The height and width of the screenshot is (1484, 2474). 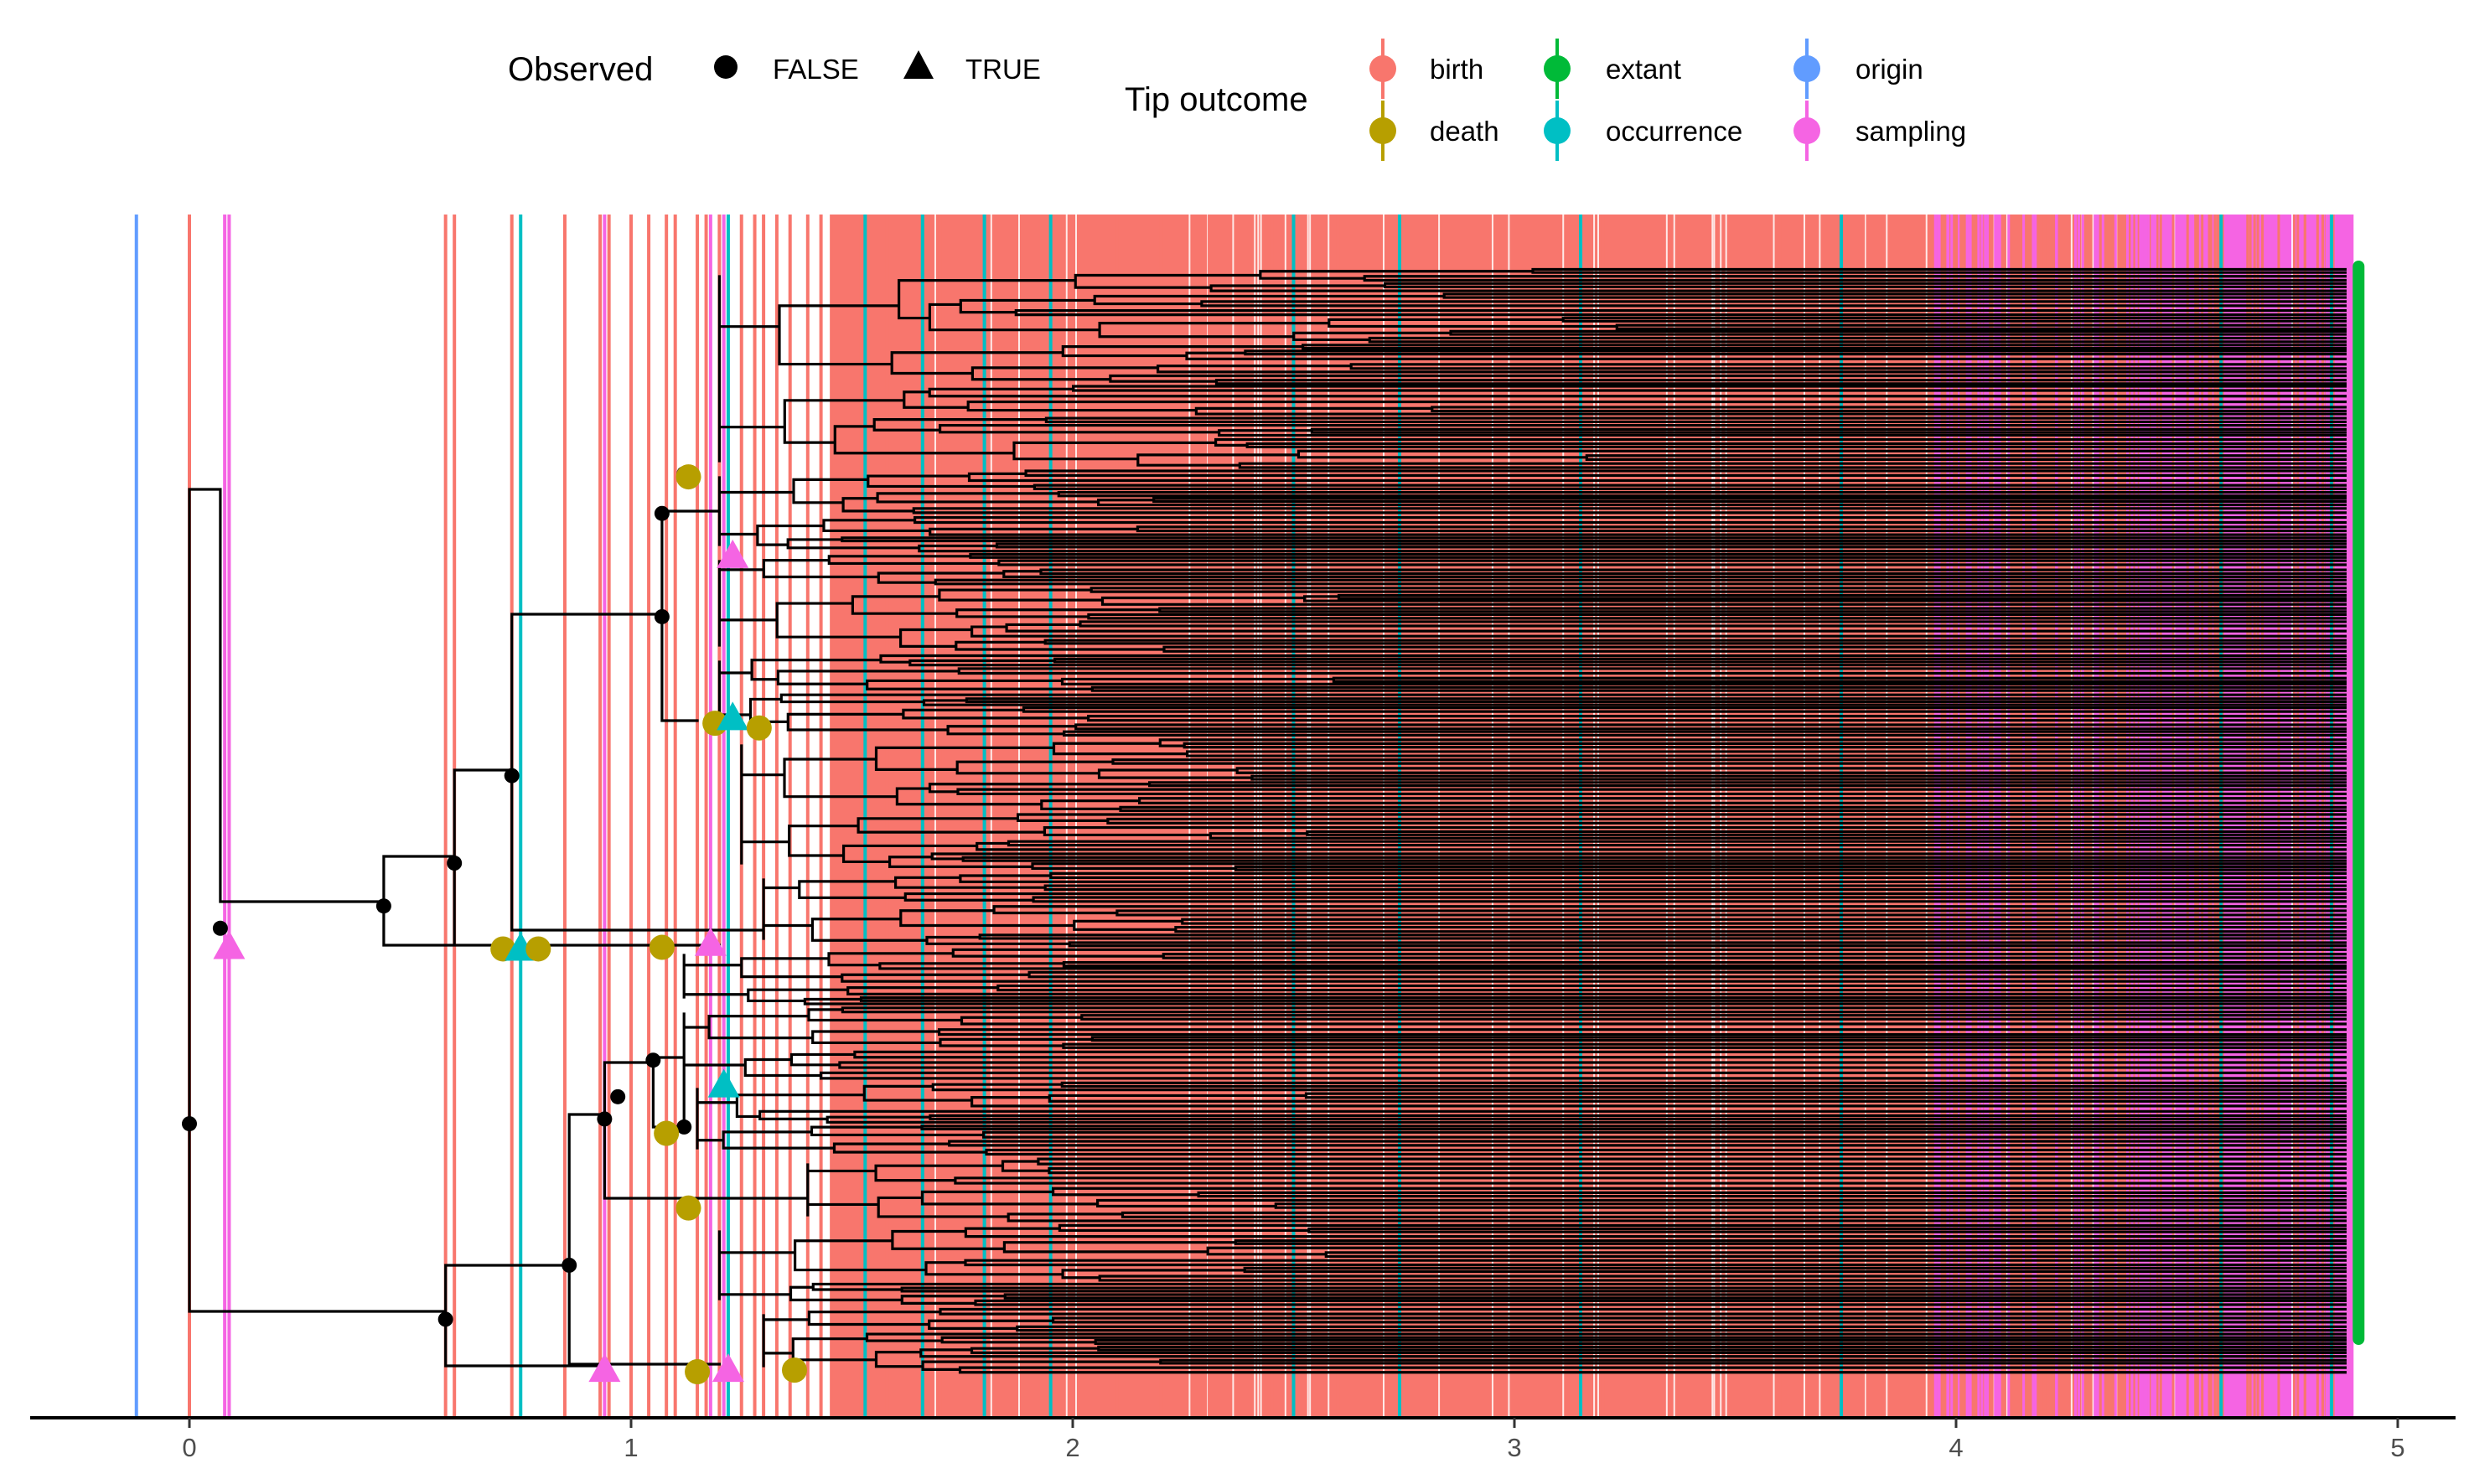 What do you see at coordinates (1072, 1447) in the screenshot?
I see `x-tick-label: 2` at bounding box center [1072, 1447].